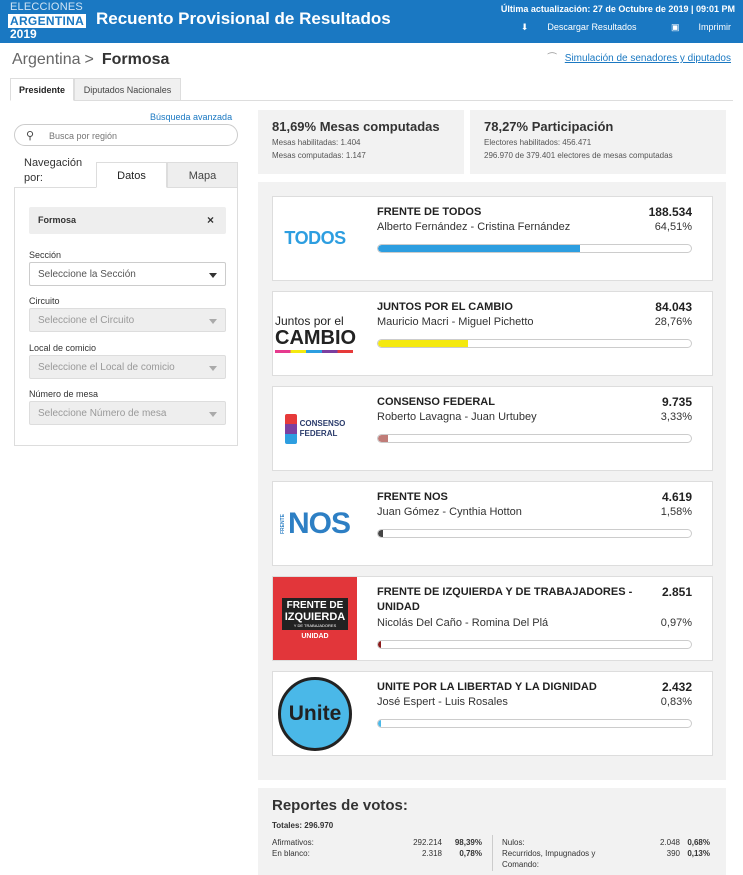 The width and height of the screenshot is (743, 875). I want to click on juntos-cambio-logo: Juntos por el CAMBIO, so click(315, 333).